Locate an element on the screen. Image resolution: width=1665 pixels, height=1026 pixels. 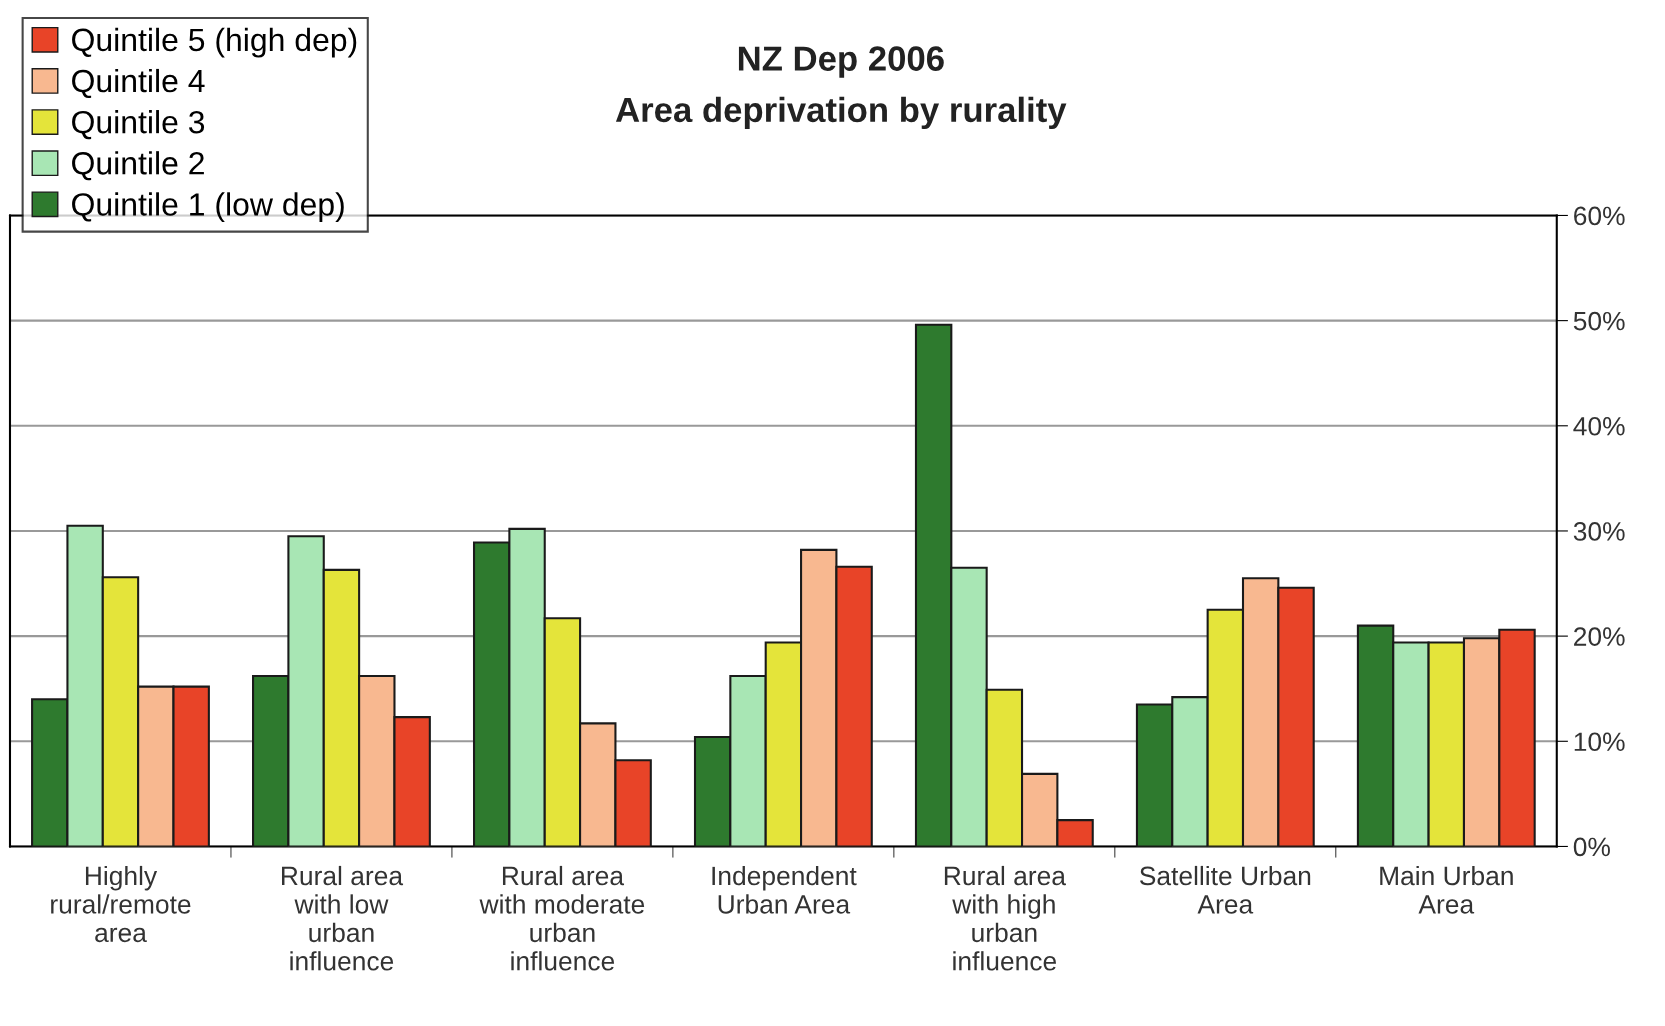
legend-label: Quintile 3 is located at coordinates (138, 125).